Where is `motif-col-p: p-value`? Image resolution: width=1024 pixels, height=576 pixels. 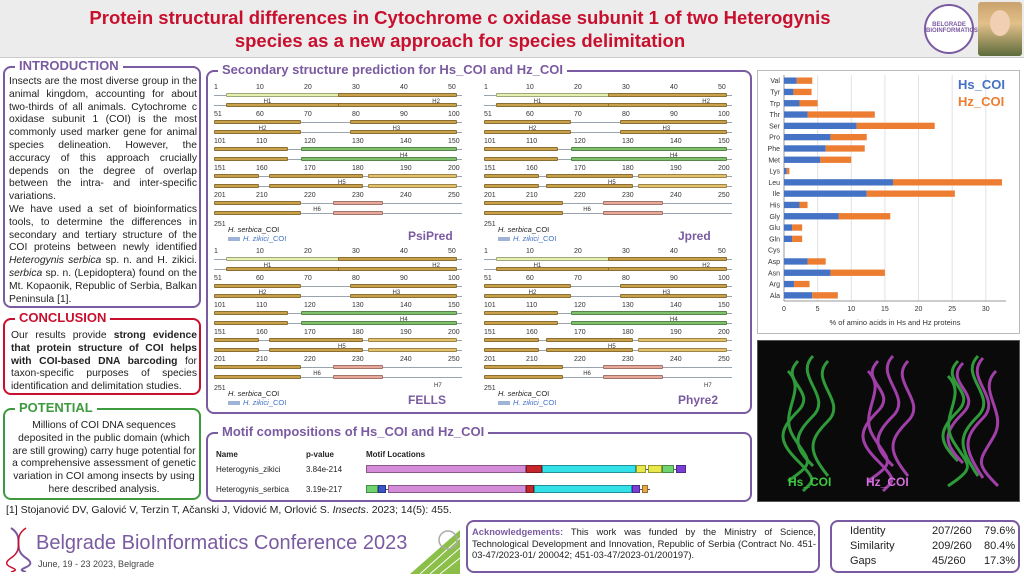 motif-col-p: p-value is located at coordinates (320, 454).